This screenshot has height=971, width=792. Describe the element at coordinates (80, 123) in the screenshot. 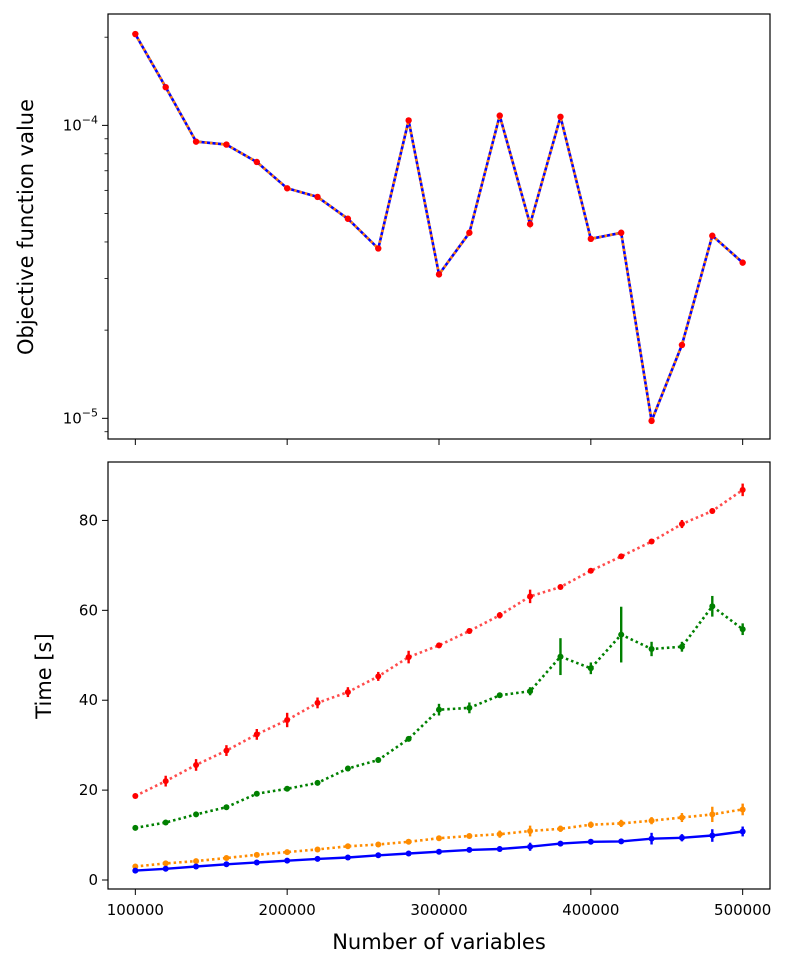

I see `objective-y-tick-label: 10⁻⁴` at that location.